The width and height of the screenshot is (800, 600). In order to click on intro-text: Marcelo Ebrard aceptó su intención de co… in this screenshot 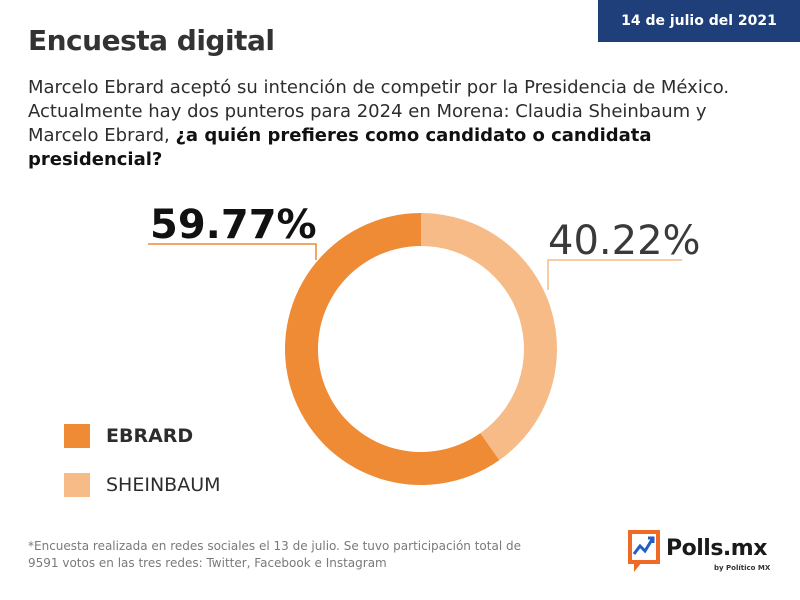, I will do `click(379, 111)`.